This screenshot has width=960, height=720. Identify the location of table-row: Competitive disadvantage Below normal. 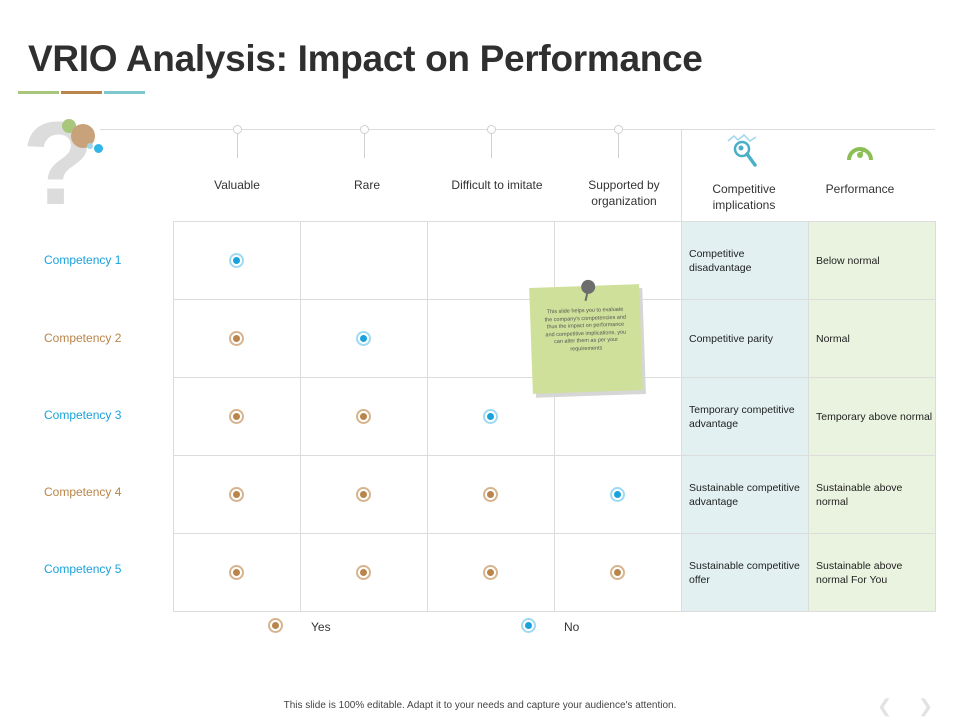
(554, 260).